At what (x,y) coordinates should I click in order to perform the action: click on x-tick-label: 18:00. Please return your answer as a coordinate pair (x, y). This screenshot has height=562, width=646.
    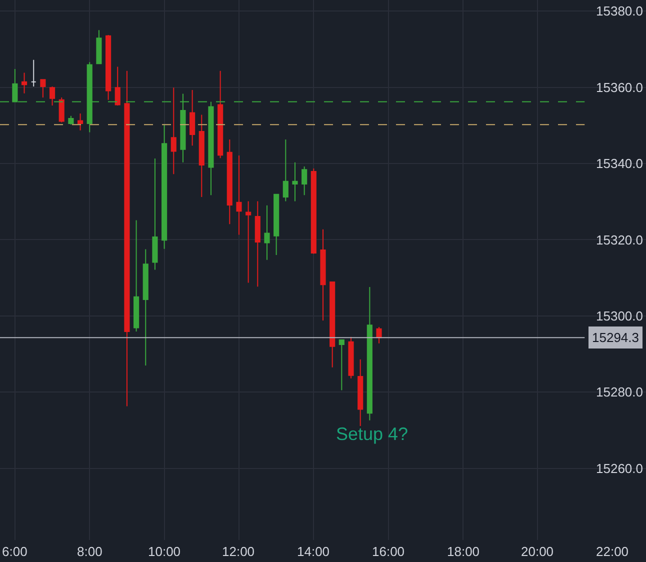
    Looking at the image, I should click on (463, 551).